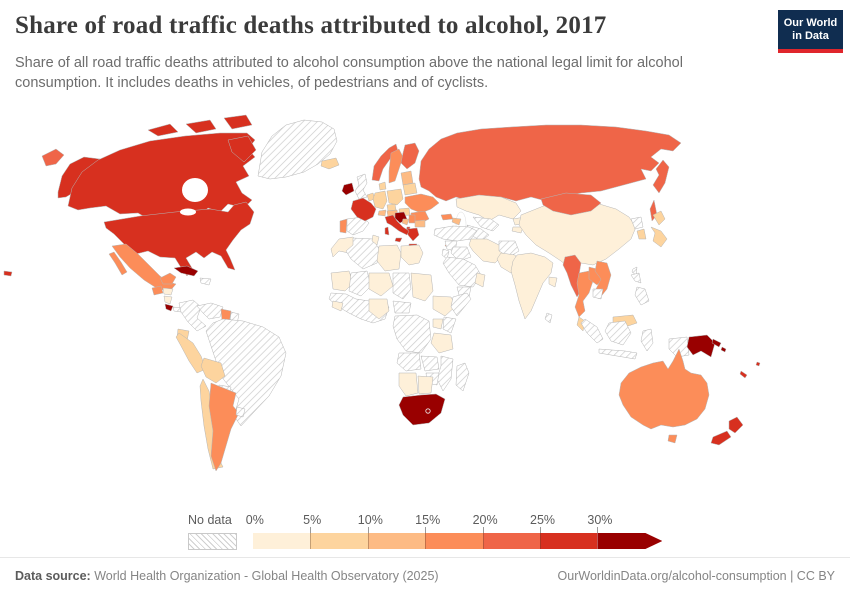 This screenshot has height=600, width=850. What do you see at coordinates (379, 309) in the screenshot?
I see `country-nigeria` at bounding box center [379, 309].